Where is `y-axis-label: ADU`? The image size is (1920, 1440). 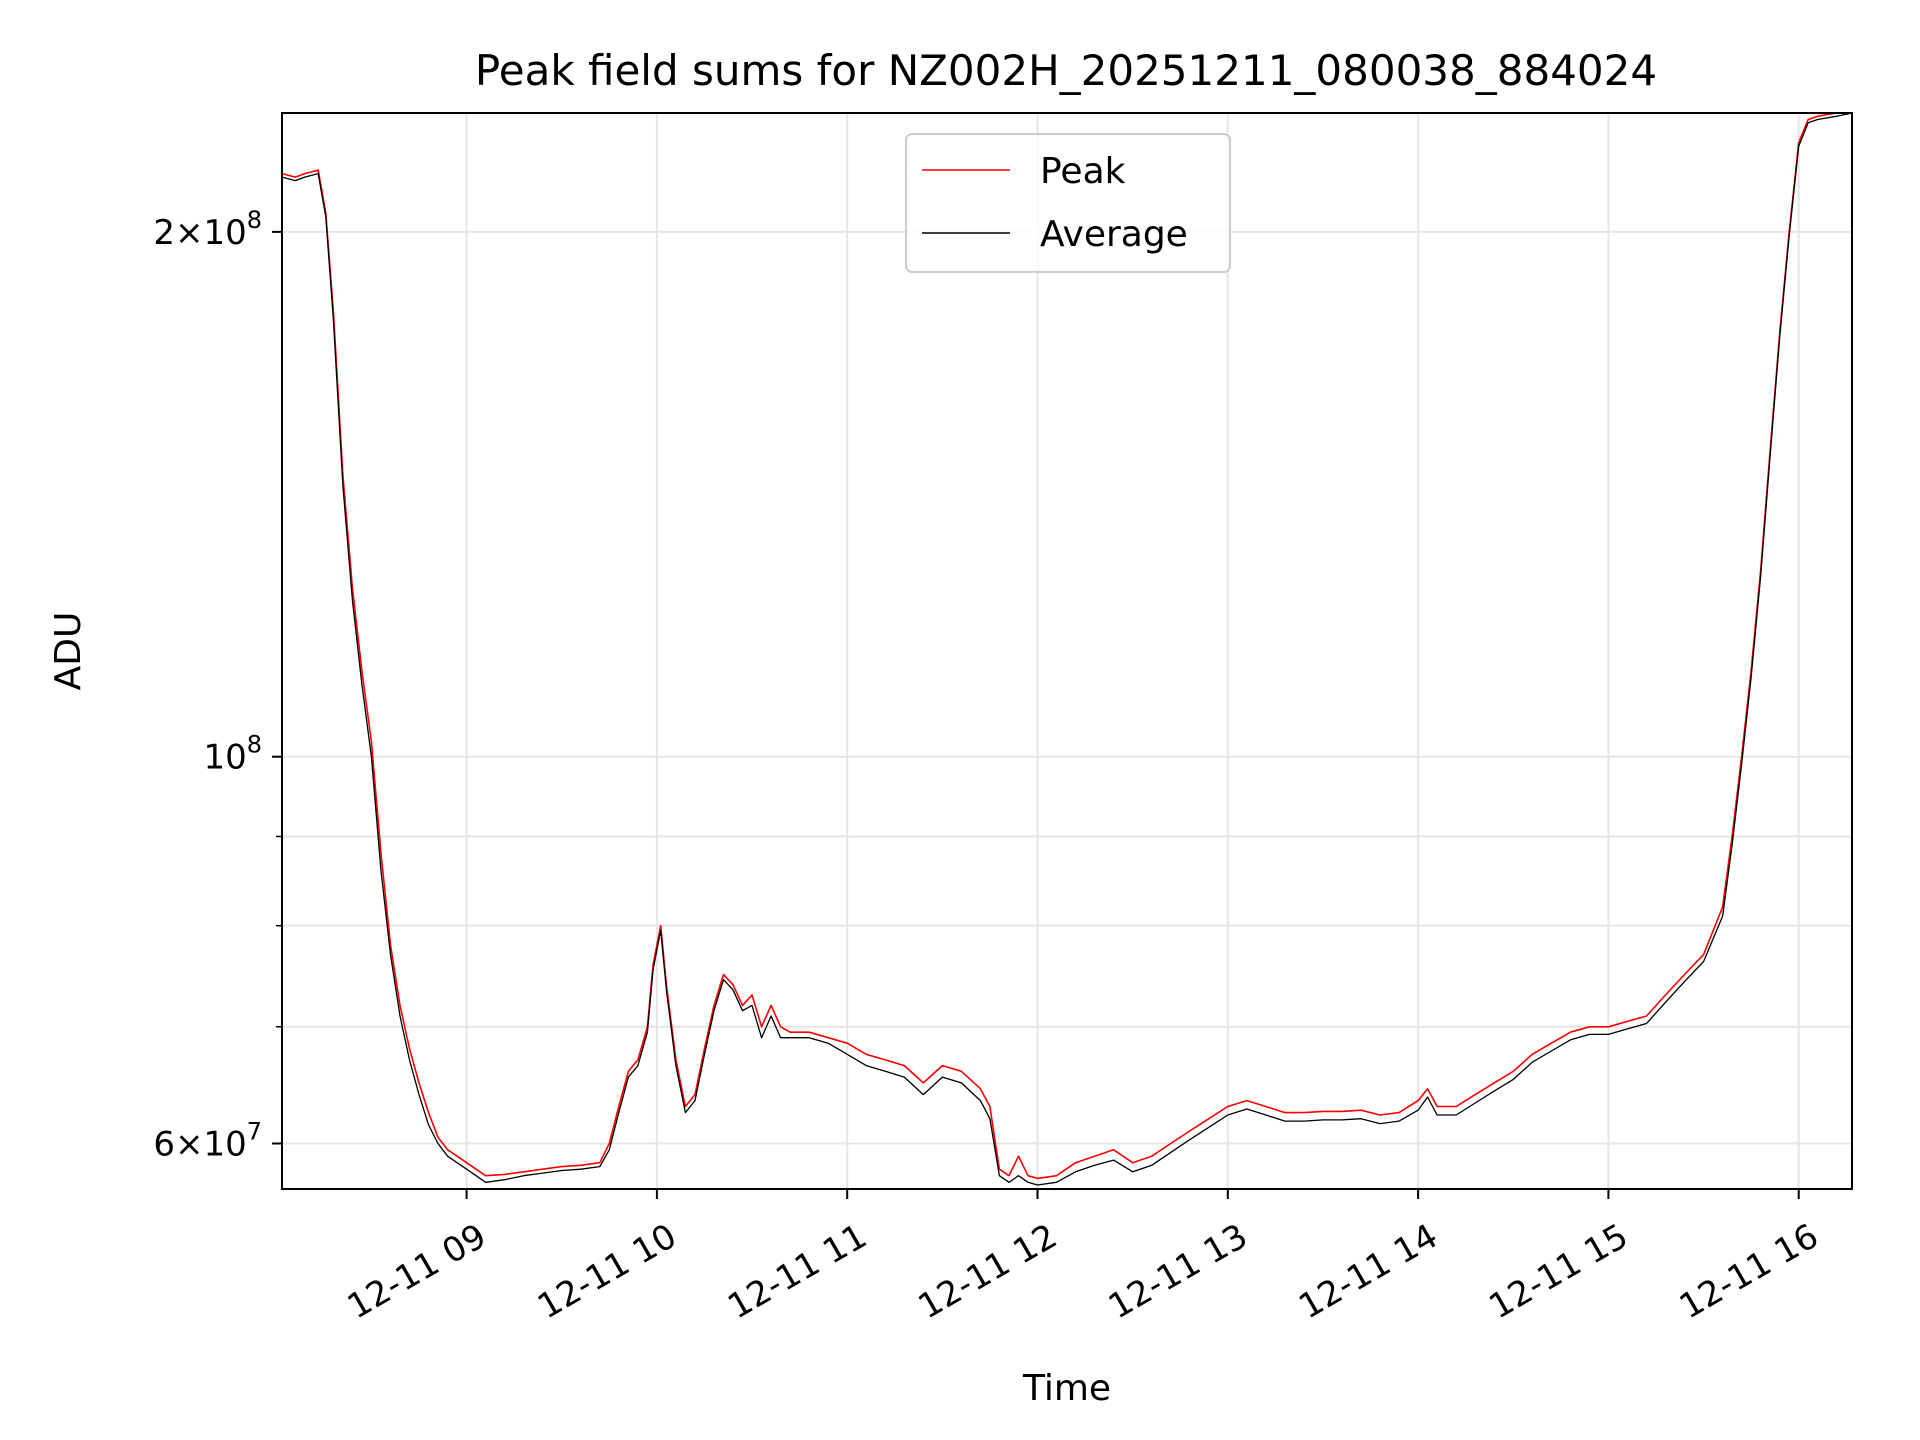 y-axis-label: ADU is located at coordinates (68, 651).